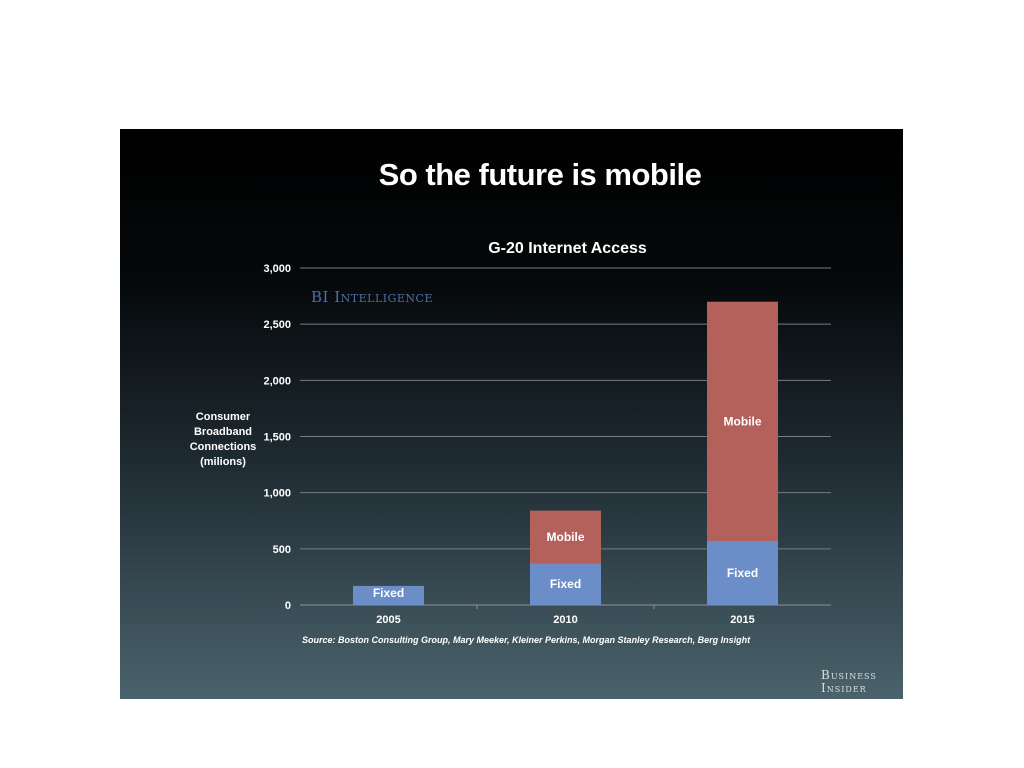 The image size is (1024, 768). I want to click on y-tick-label: 1,500, so click(277, 438).